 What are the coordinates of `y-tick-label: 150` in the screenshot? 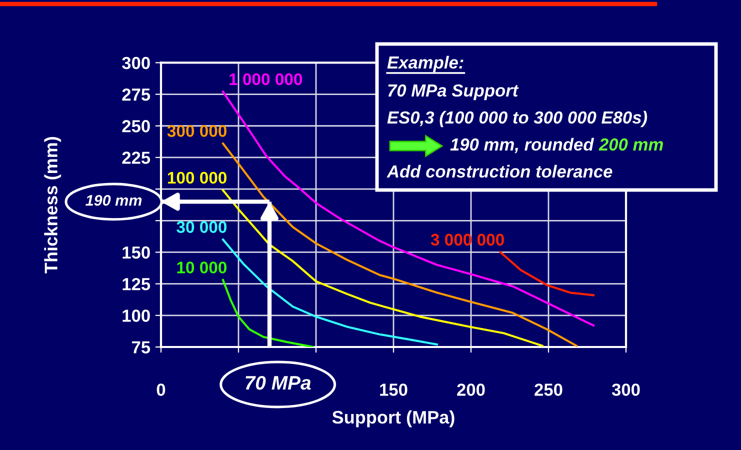 It's located at (136, 252).